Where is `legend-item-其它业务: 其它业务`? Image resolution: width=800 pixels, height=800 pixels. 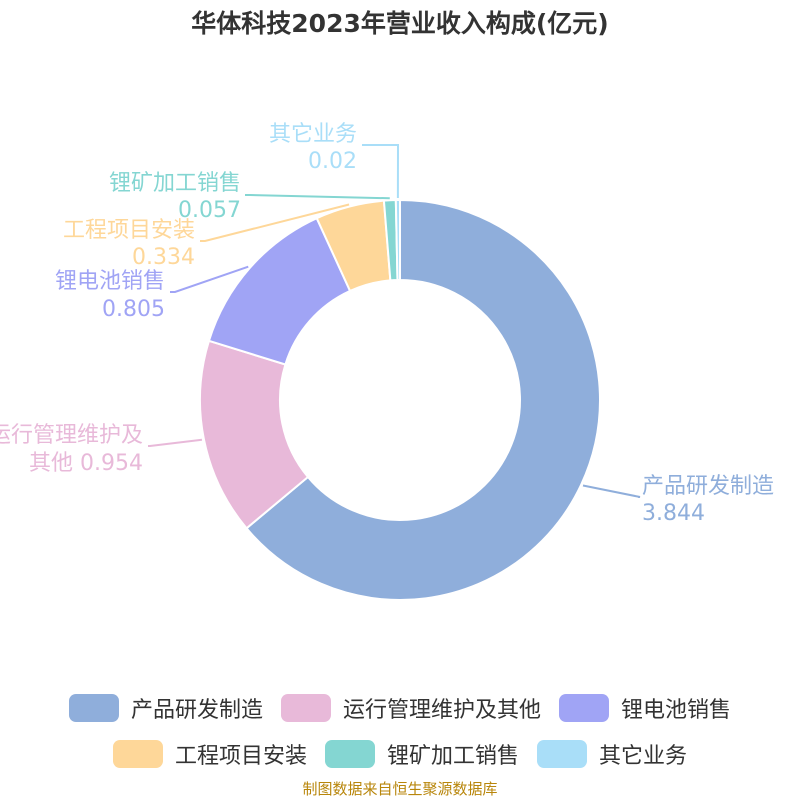
legend-item-其它业务: 其它业务 is located at coordinates (612, 754).